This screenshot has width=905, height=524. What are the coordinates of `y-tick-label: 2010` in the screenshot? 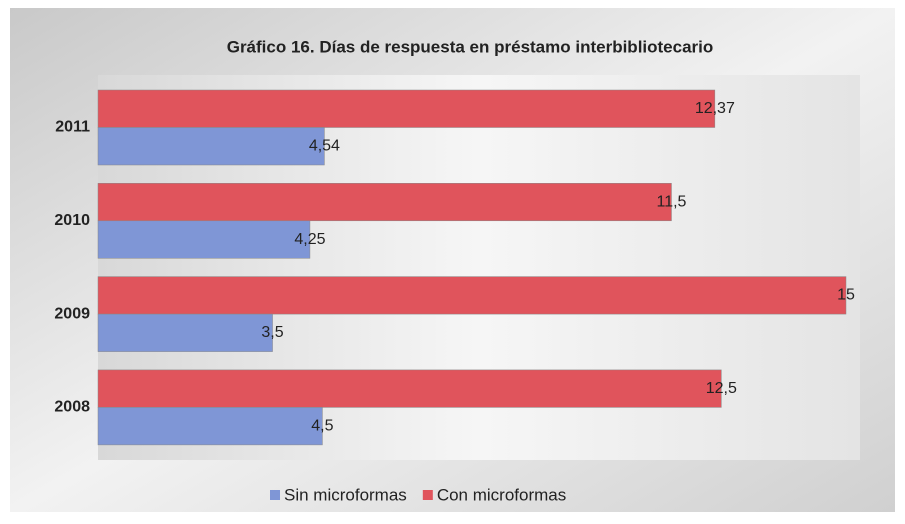 It's located at (72, 220).